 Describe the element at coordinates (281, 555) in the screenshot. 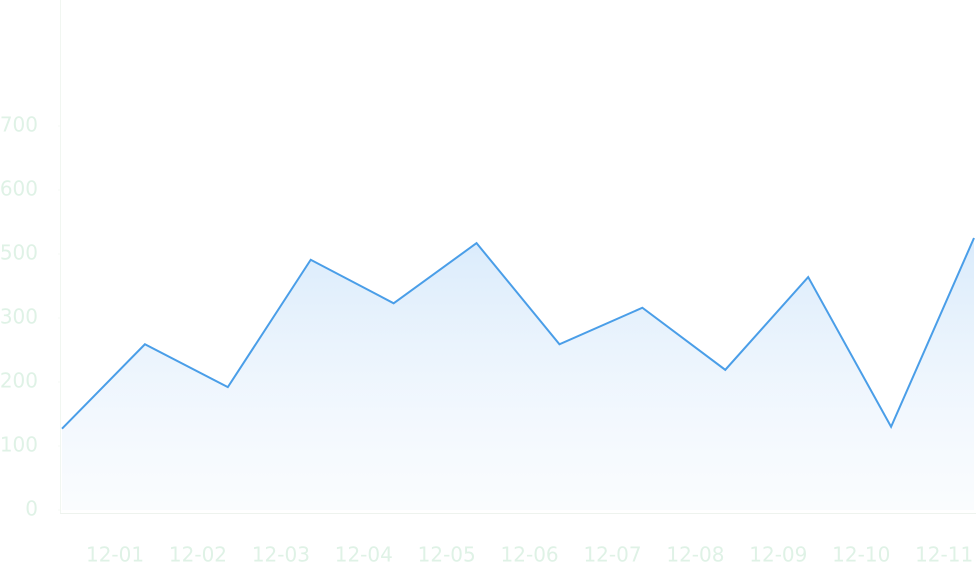

I see `x-tick-label: 12-03` at that location.